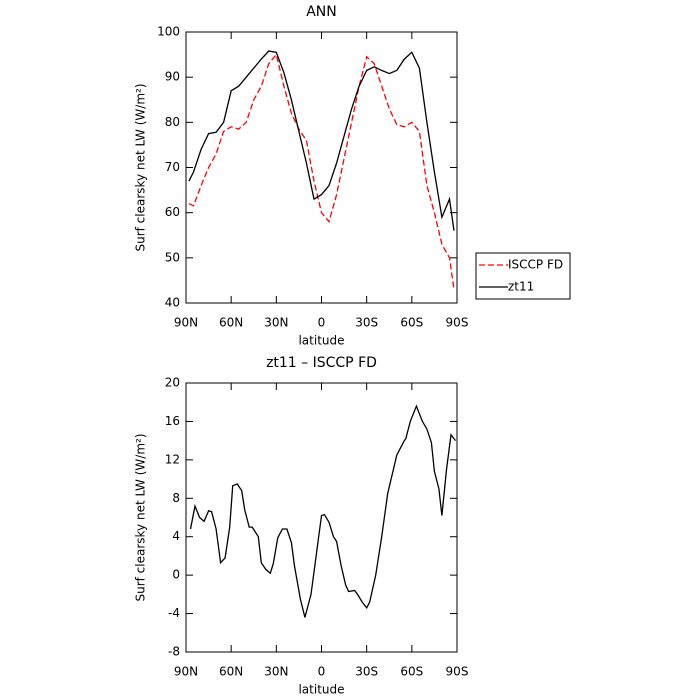  I want to click on legend-box, so click(523, 276).